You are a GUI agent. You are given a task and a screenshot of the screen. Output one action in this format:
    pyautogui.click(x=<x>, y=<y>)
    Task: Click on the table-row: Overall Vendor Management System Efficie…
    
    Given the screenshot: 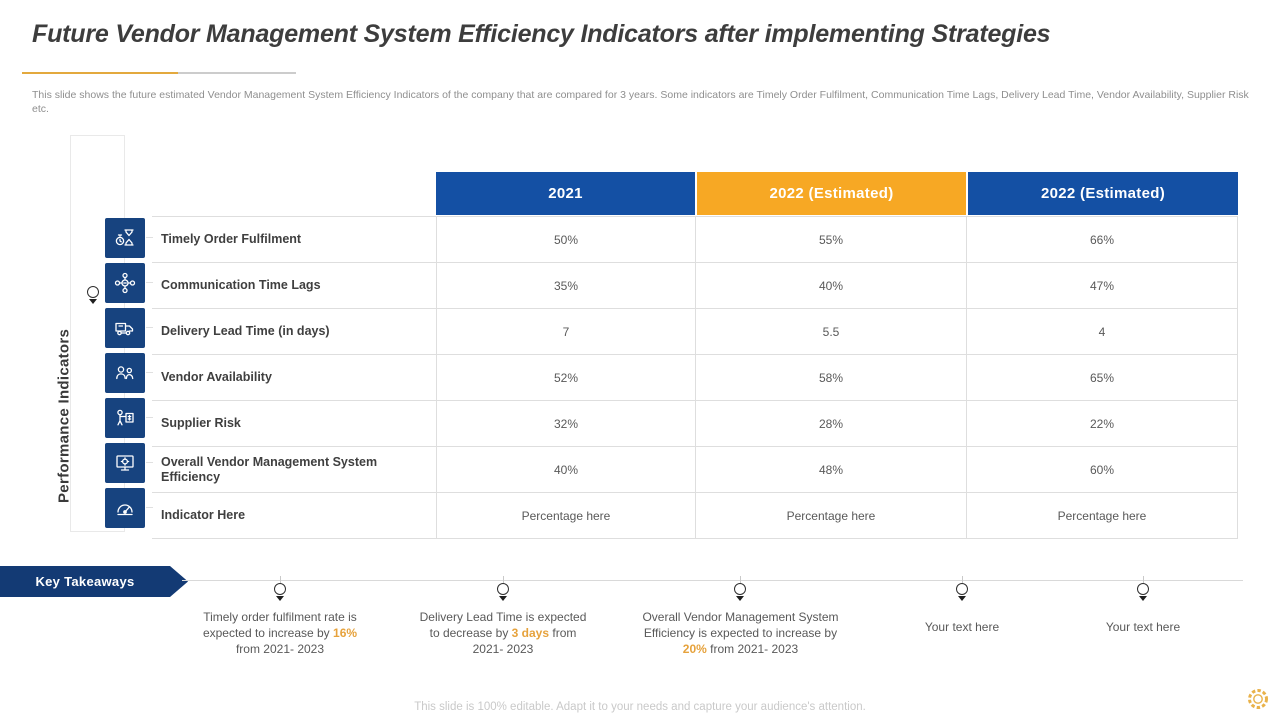 What is the action you would take?
    pyautogui.click(x=695, y=470)
    